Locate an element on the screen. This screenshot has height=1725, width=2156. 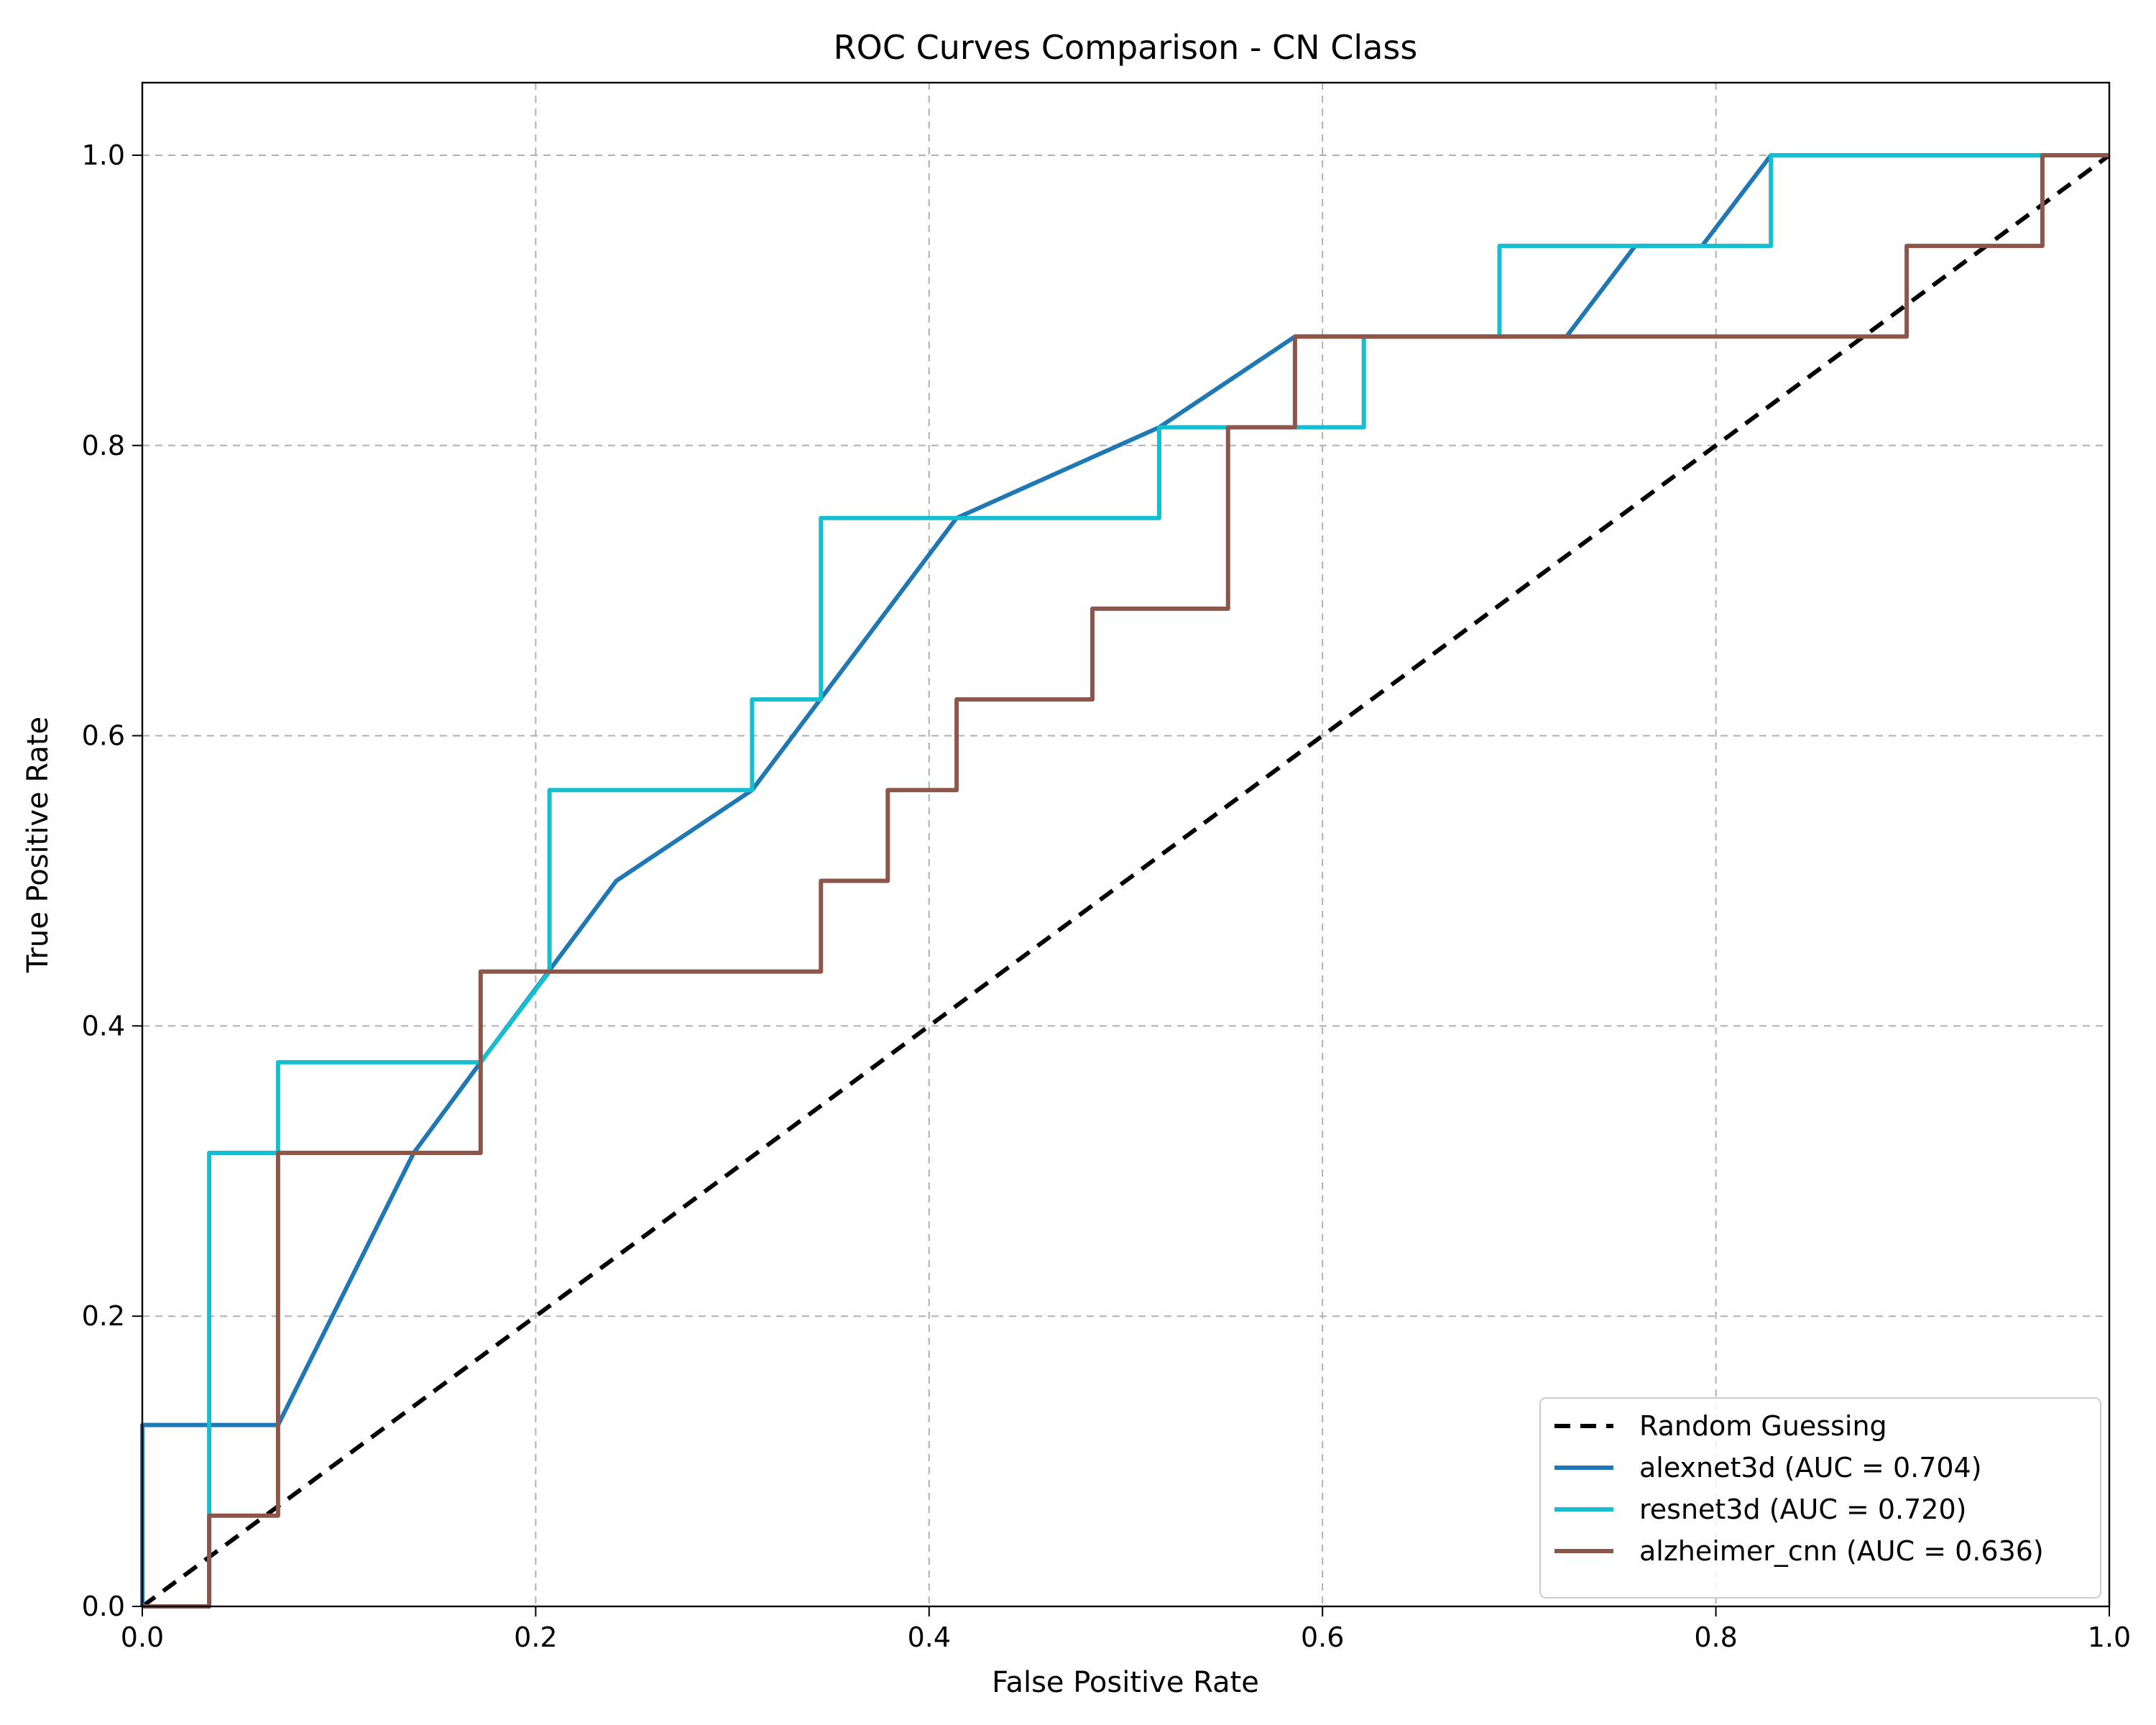
y-axis-label: True Positive Rate is located at coordinates (39, 845).